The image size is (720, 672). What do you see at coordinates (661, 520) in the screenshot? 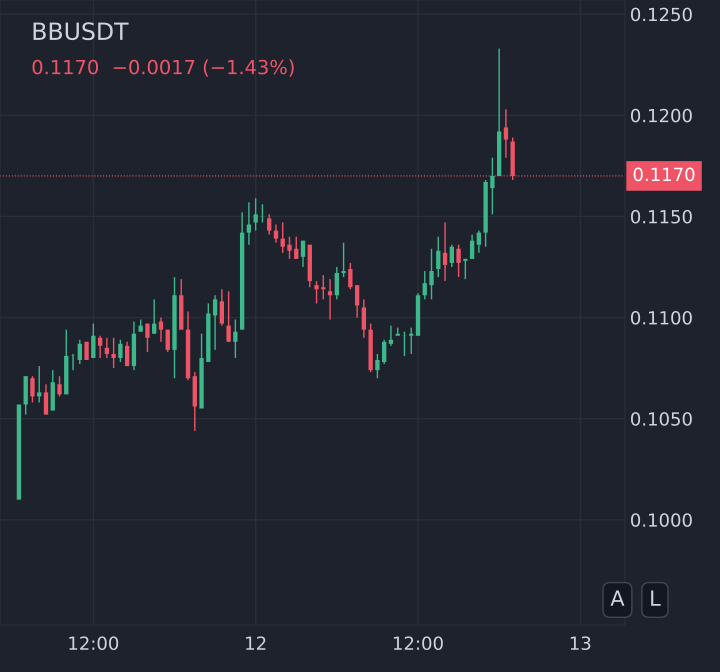
I see `y-tick-label: 0.1000` at bounding box center [661, 520].